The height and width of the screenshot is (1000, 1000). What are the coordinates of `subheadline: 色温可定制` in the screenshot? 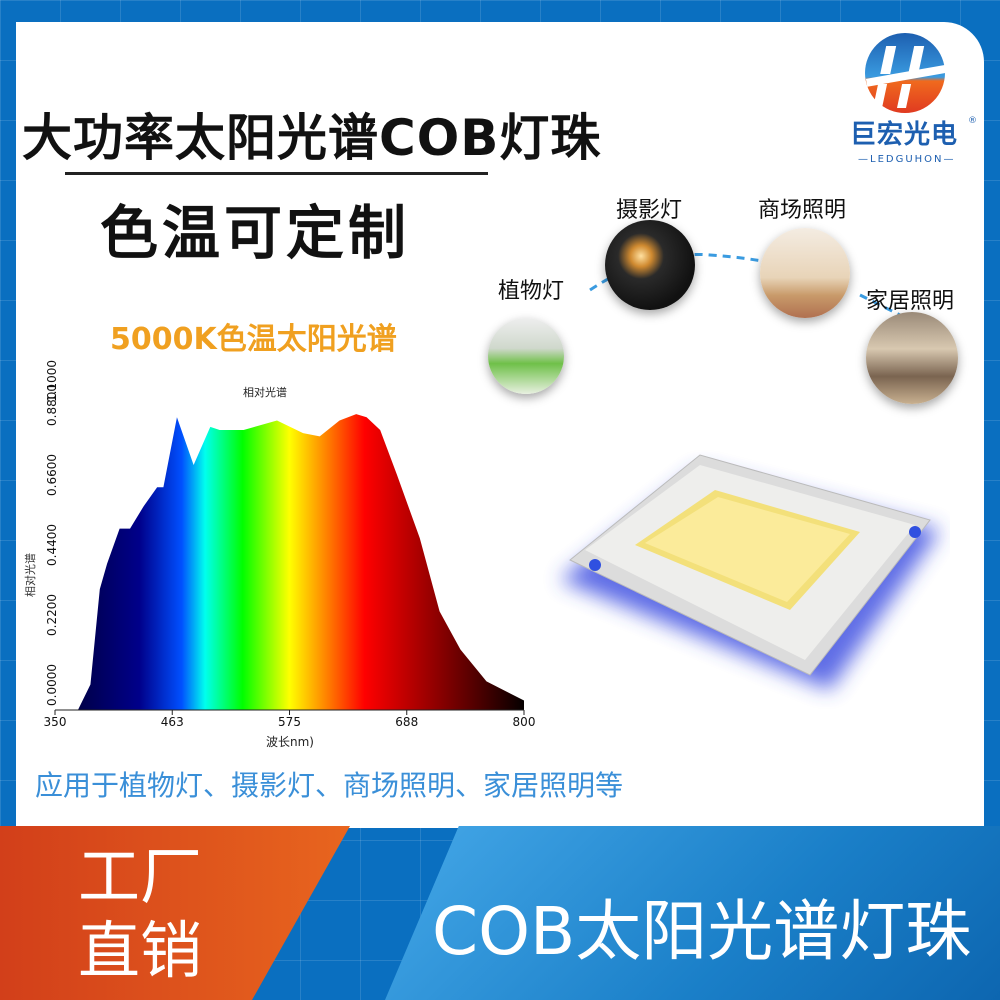 It's located at (255, 233).